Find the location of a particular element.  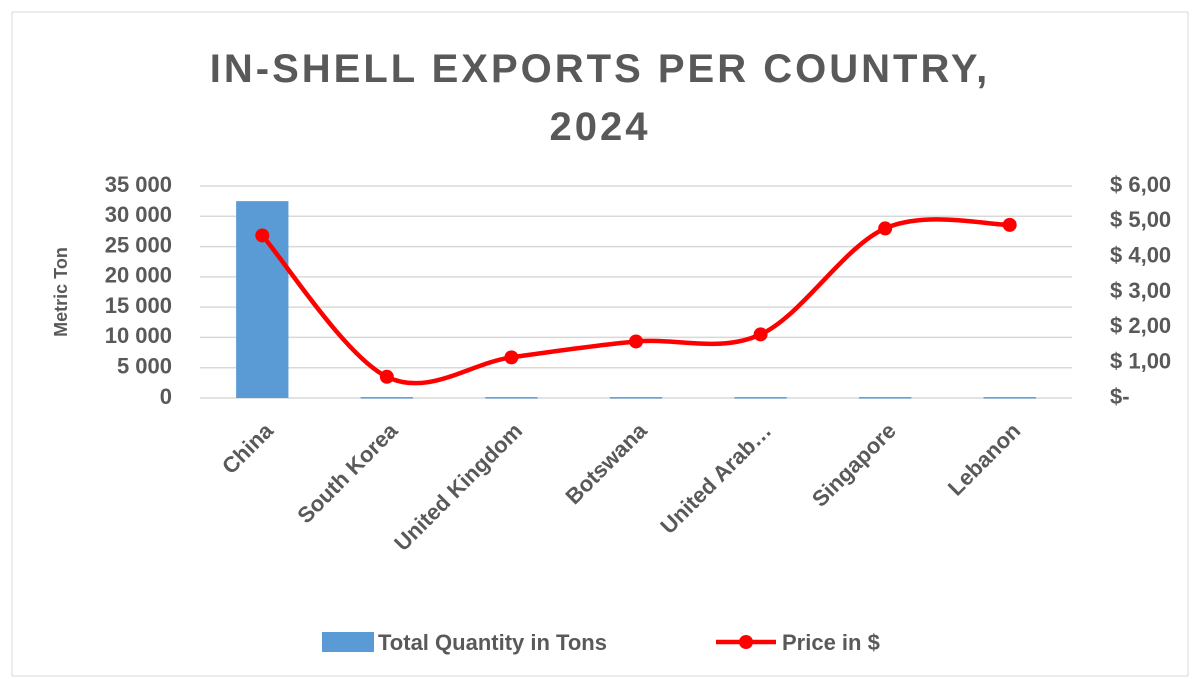

y-tick-label: 25 000 is located at coordinates (138, 244).